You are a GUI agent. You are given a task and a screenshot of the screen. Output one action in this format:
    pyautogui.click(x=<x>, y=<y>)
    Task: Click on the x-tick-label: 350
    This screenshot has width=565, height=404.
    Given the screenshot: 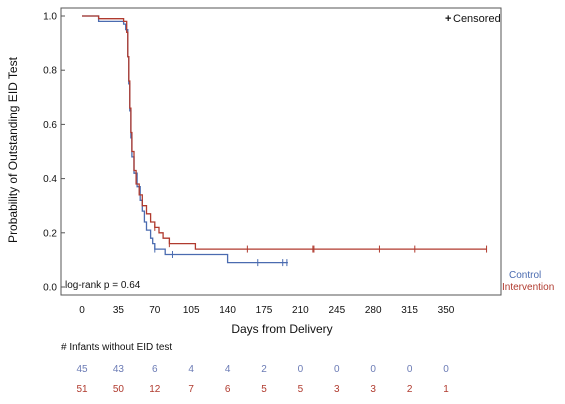 What is the action you would take?
    pyautogui.click(x=446, y=310)
    